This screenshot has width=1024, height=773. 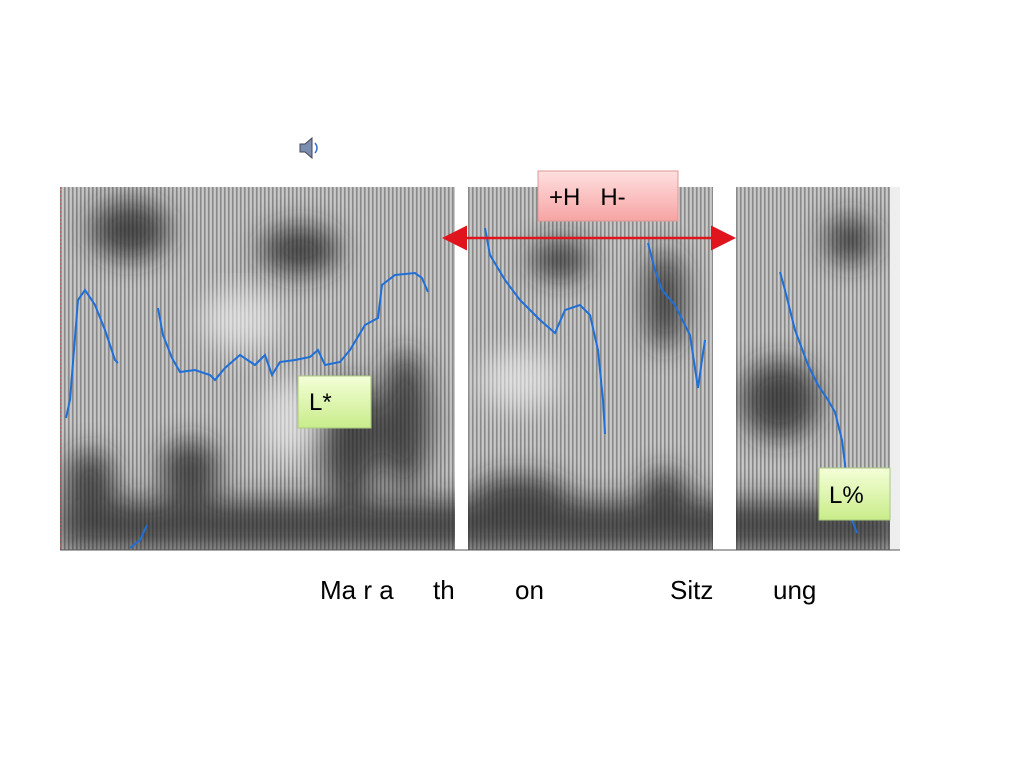 I want to click on syllable: ung, so click(x=794, y=590).